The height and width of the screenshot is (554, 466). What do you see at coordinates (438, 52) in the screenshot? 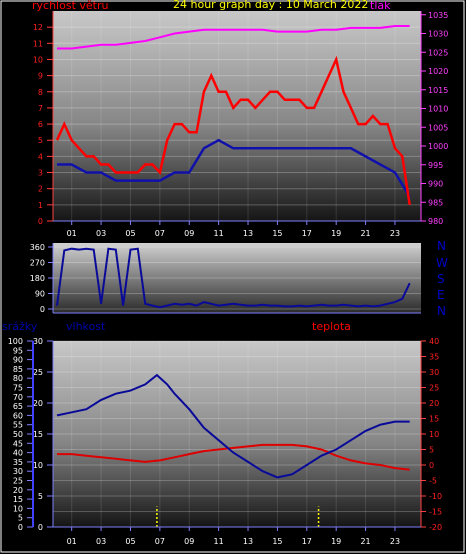
I see `pressure-y-tick-label: 1025` at bounding box center [438, 52].